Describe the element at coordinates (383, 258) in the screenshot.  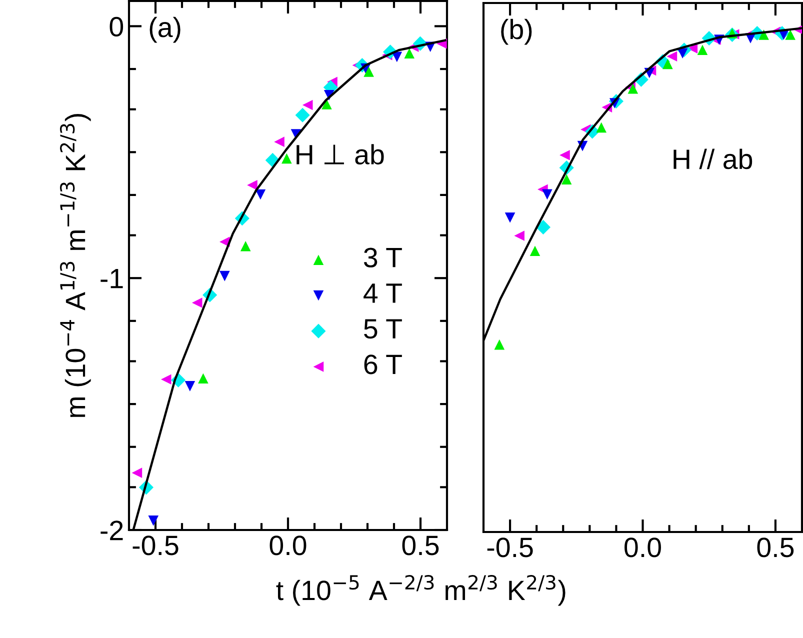
I see `legend-label: 3 T` at that location.